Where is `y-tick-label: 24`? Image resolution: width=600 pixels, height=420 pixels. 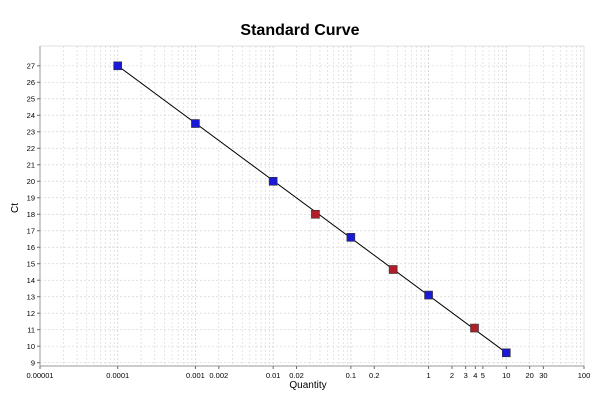 y-tick-label: 24 is located at coordinates (31, 115).